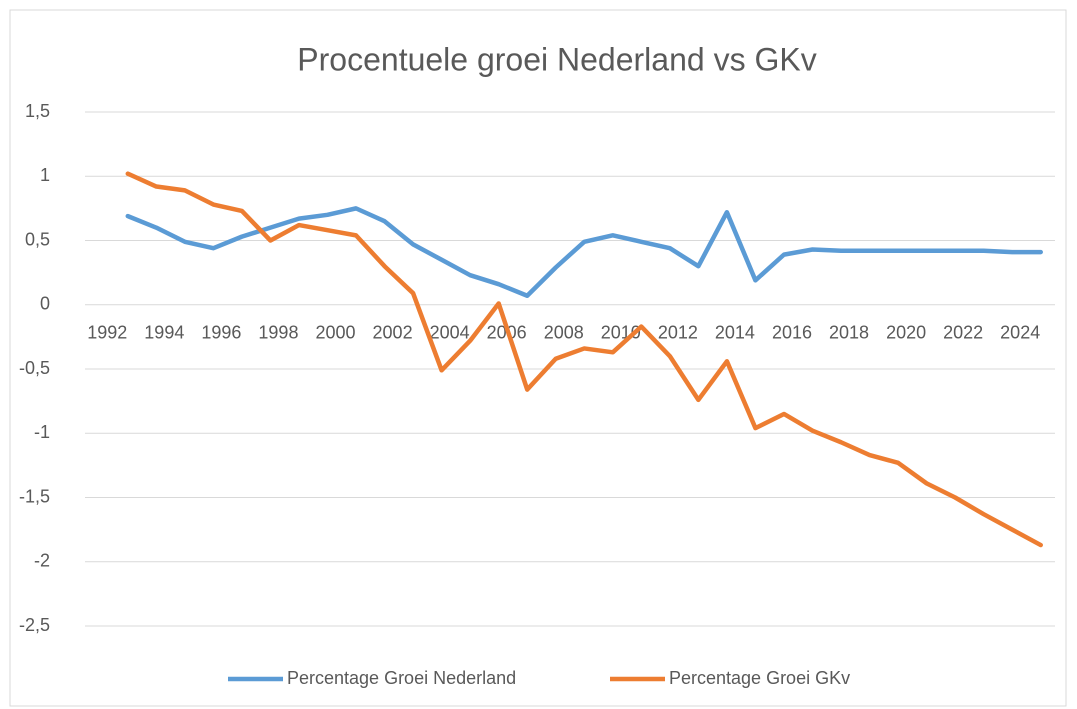  What do you see at coordinates (906, 333) in the screenshot?
I see `x-tick-label: 2020` at bounding box center [906, 333].